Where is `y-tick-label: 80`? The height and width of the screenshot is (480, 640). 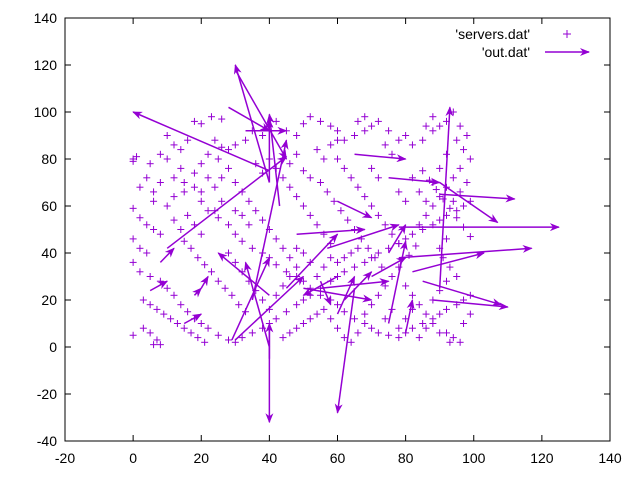
y-tick-label: 80 is located at coordinates (49, 159).